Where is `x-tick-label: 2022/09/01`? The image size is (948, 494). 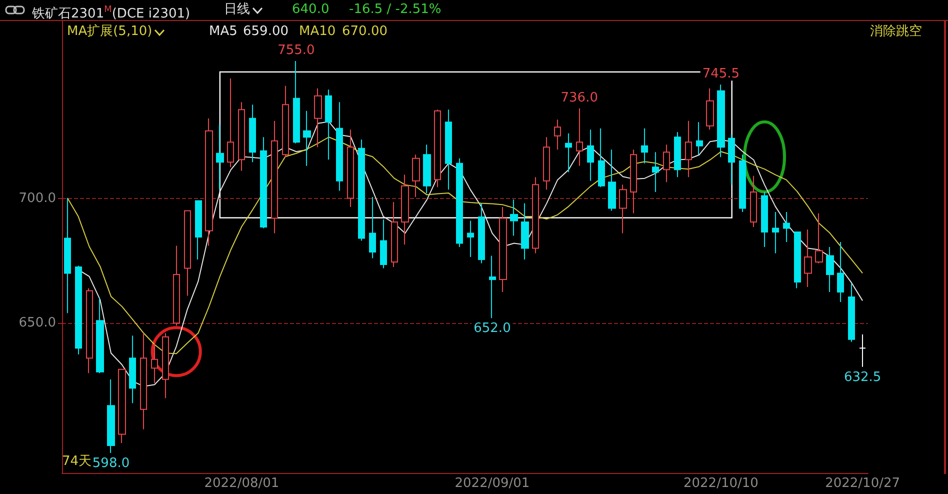 x-tick-label: 2022/09/01 is located at coordinates (492, 483).